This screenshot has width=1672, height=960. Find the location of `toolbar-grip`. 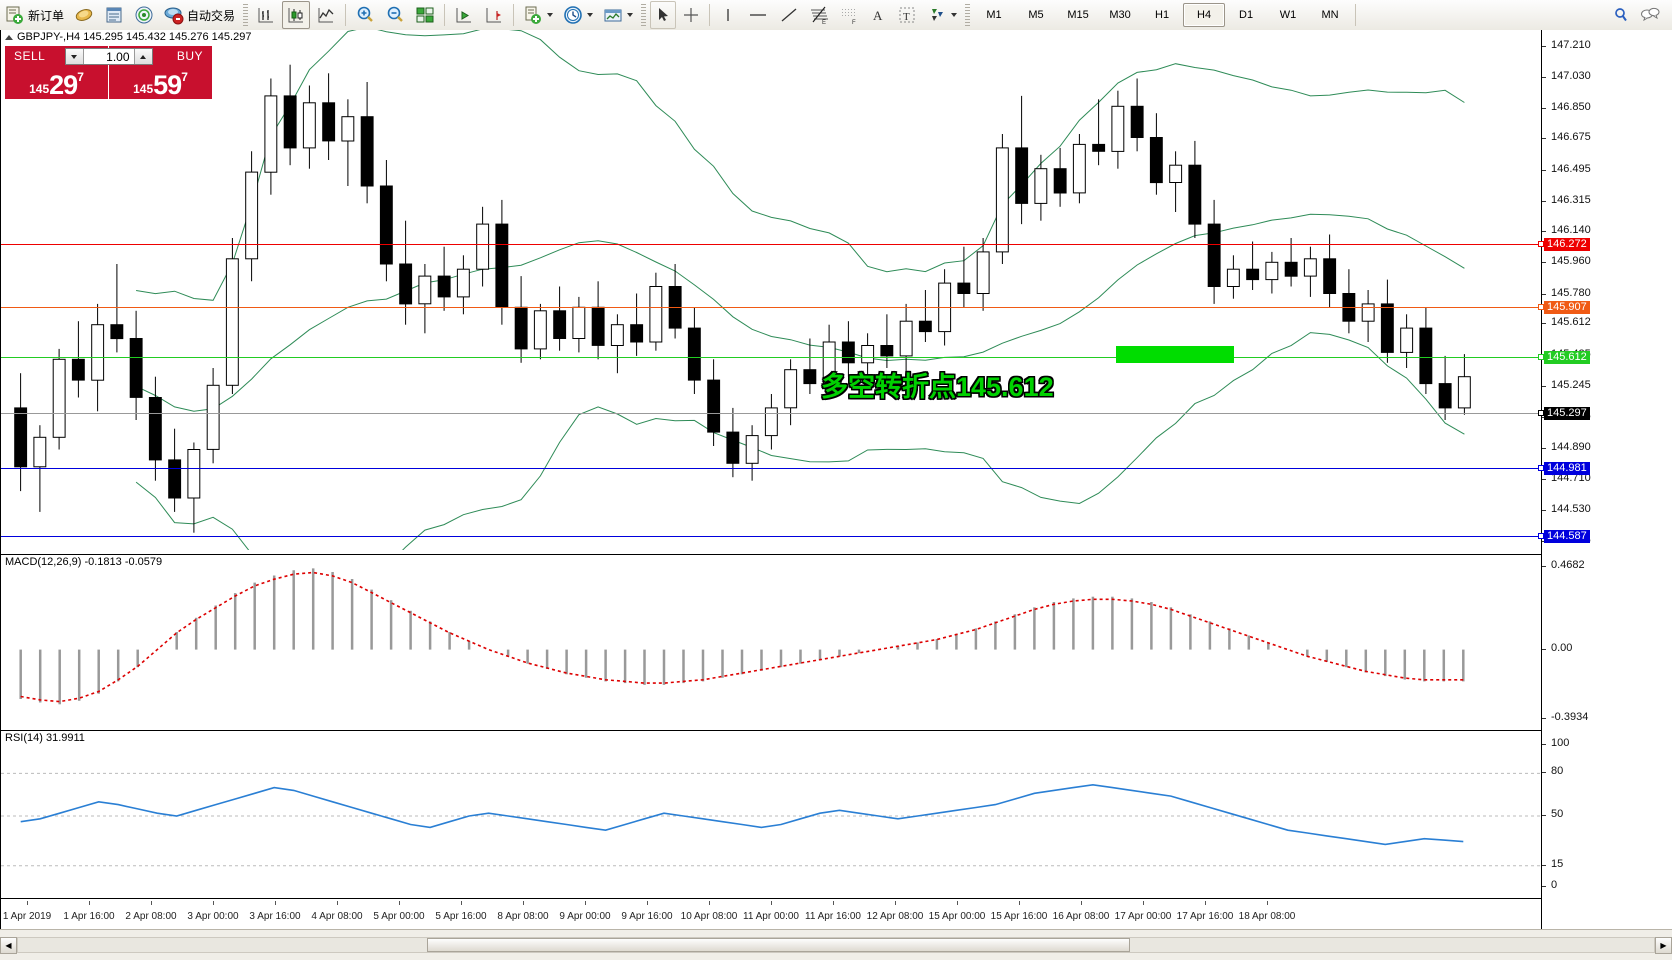

toolbar-grip is located at coordinates (246, 15).